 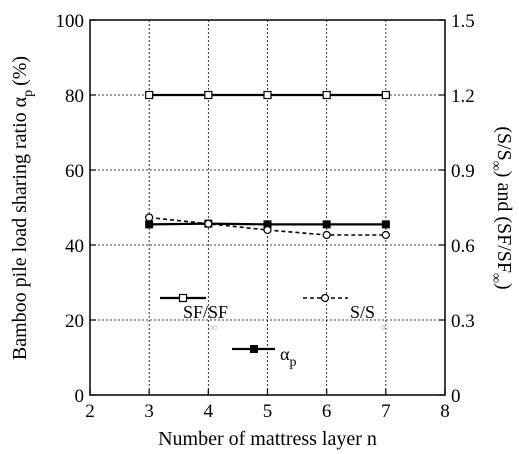 What do you see at coordinates (80, 396) in the screenshot?
I see `y-left-tick-label: 0` at bounding box center [80, 396].